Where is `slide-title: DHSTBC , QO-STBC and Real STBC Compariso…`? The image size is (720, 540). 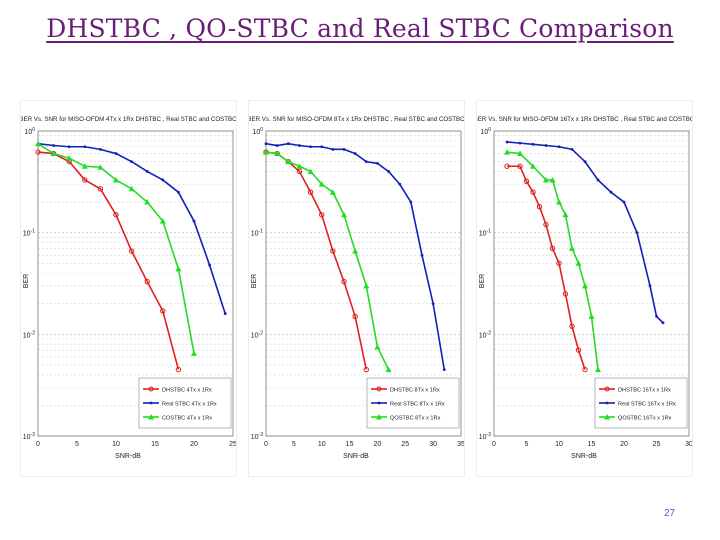
slide-title: DHSTBC , QO-STBC and Real STBC Compariso… is located at coordinates (360, 28).